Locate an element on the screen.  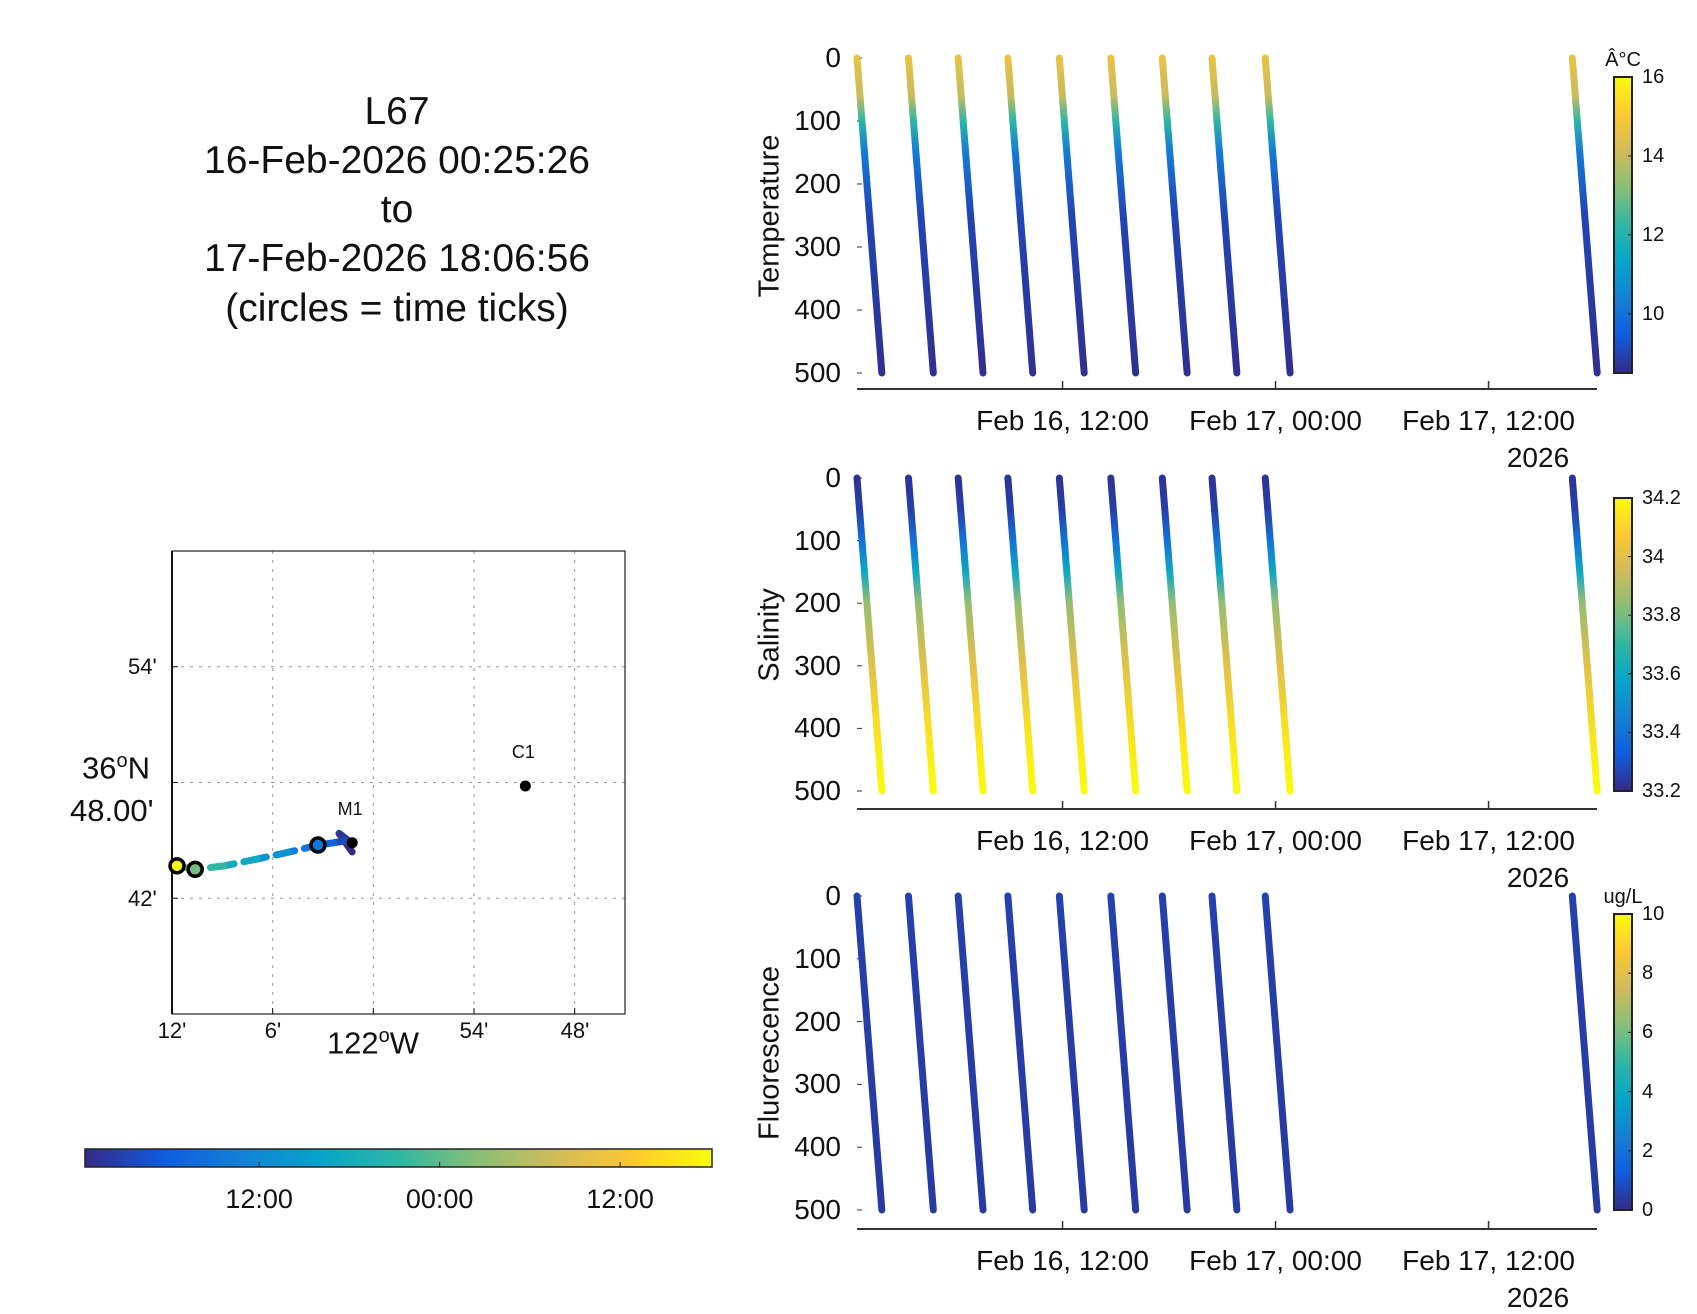
temperature-colorbar is located at coordinates (1623, 225).